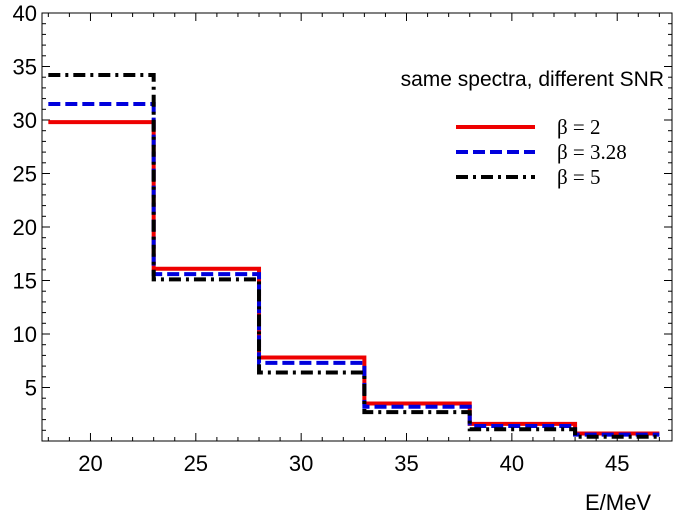 This screenshot has width=676, height=522. What do you see at coordinates (25, 227) in the screenshot?
I see `y-tick-label: 20` at bounding box center [25, 227].